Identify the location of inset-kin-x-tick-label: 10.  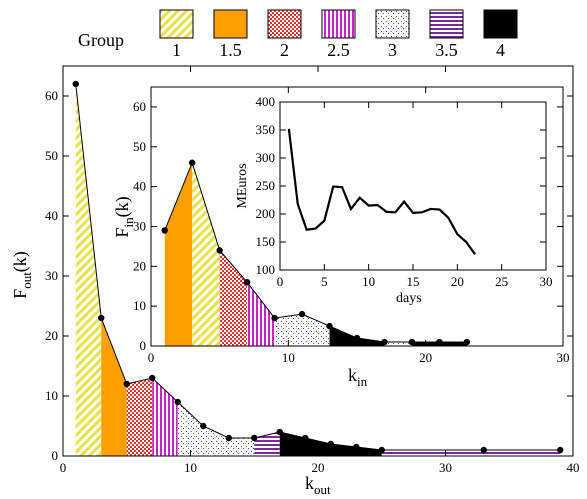
(288, 357).